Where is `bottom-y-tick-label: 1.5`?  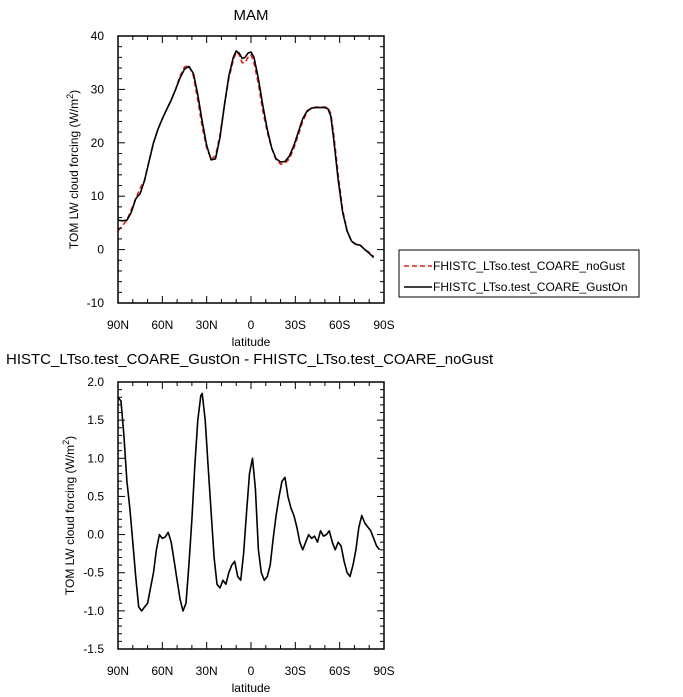 bottom-y-tick-label: 1.5 is located at coordinates (95, 420).